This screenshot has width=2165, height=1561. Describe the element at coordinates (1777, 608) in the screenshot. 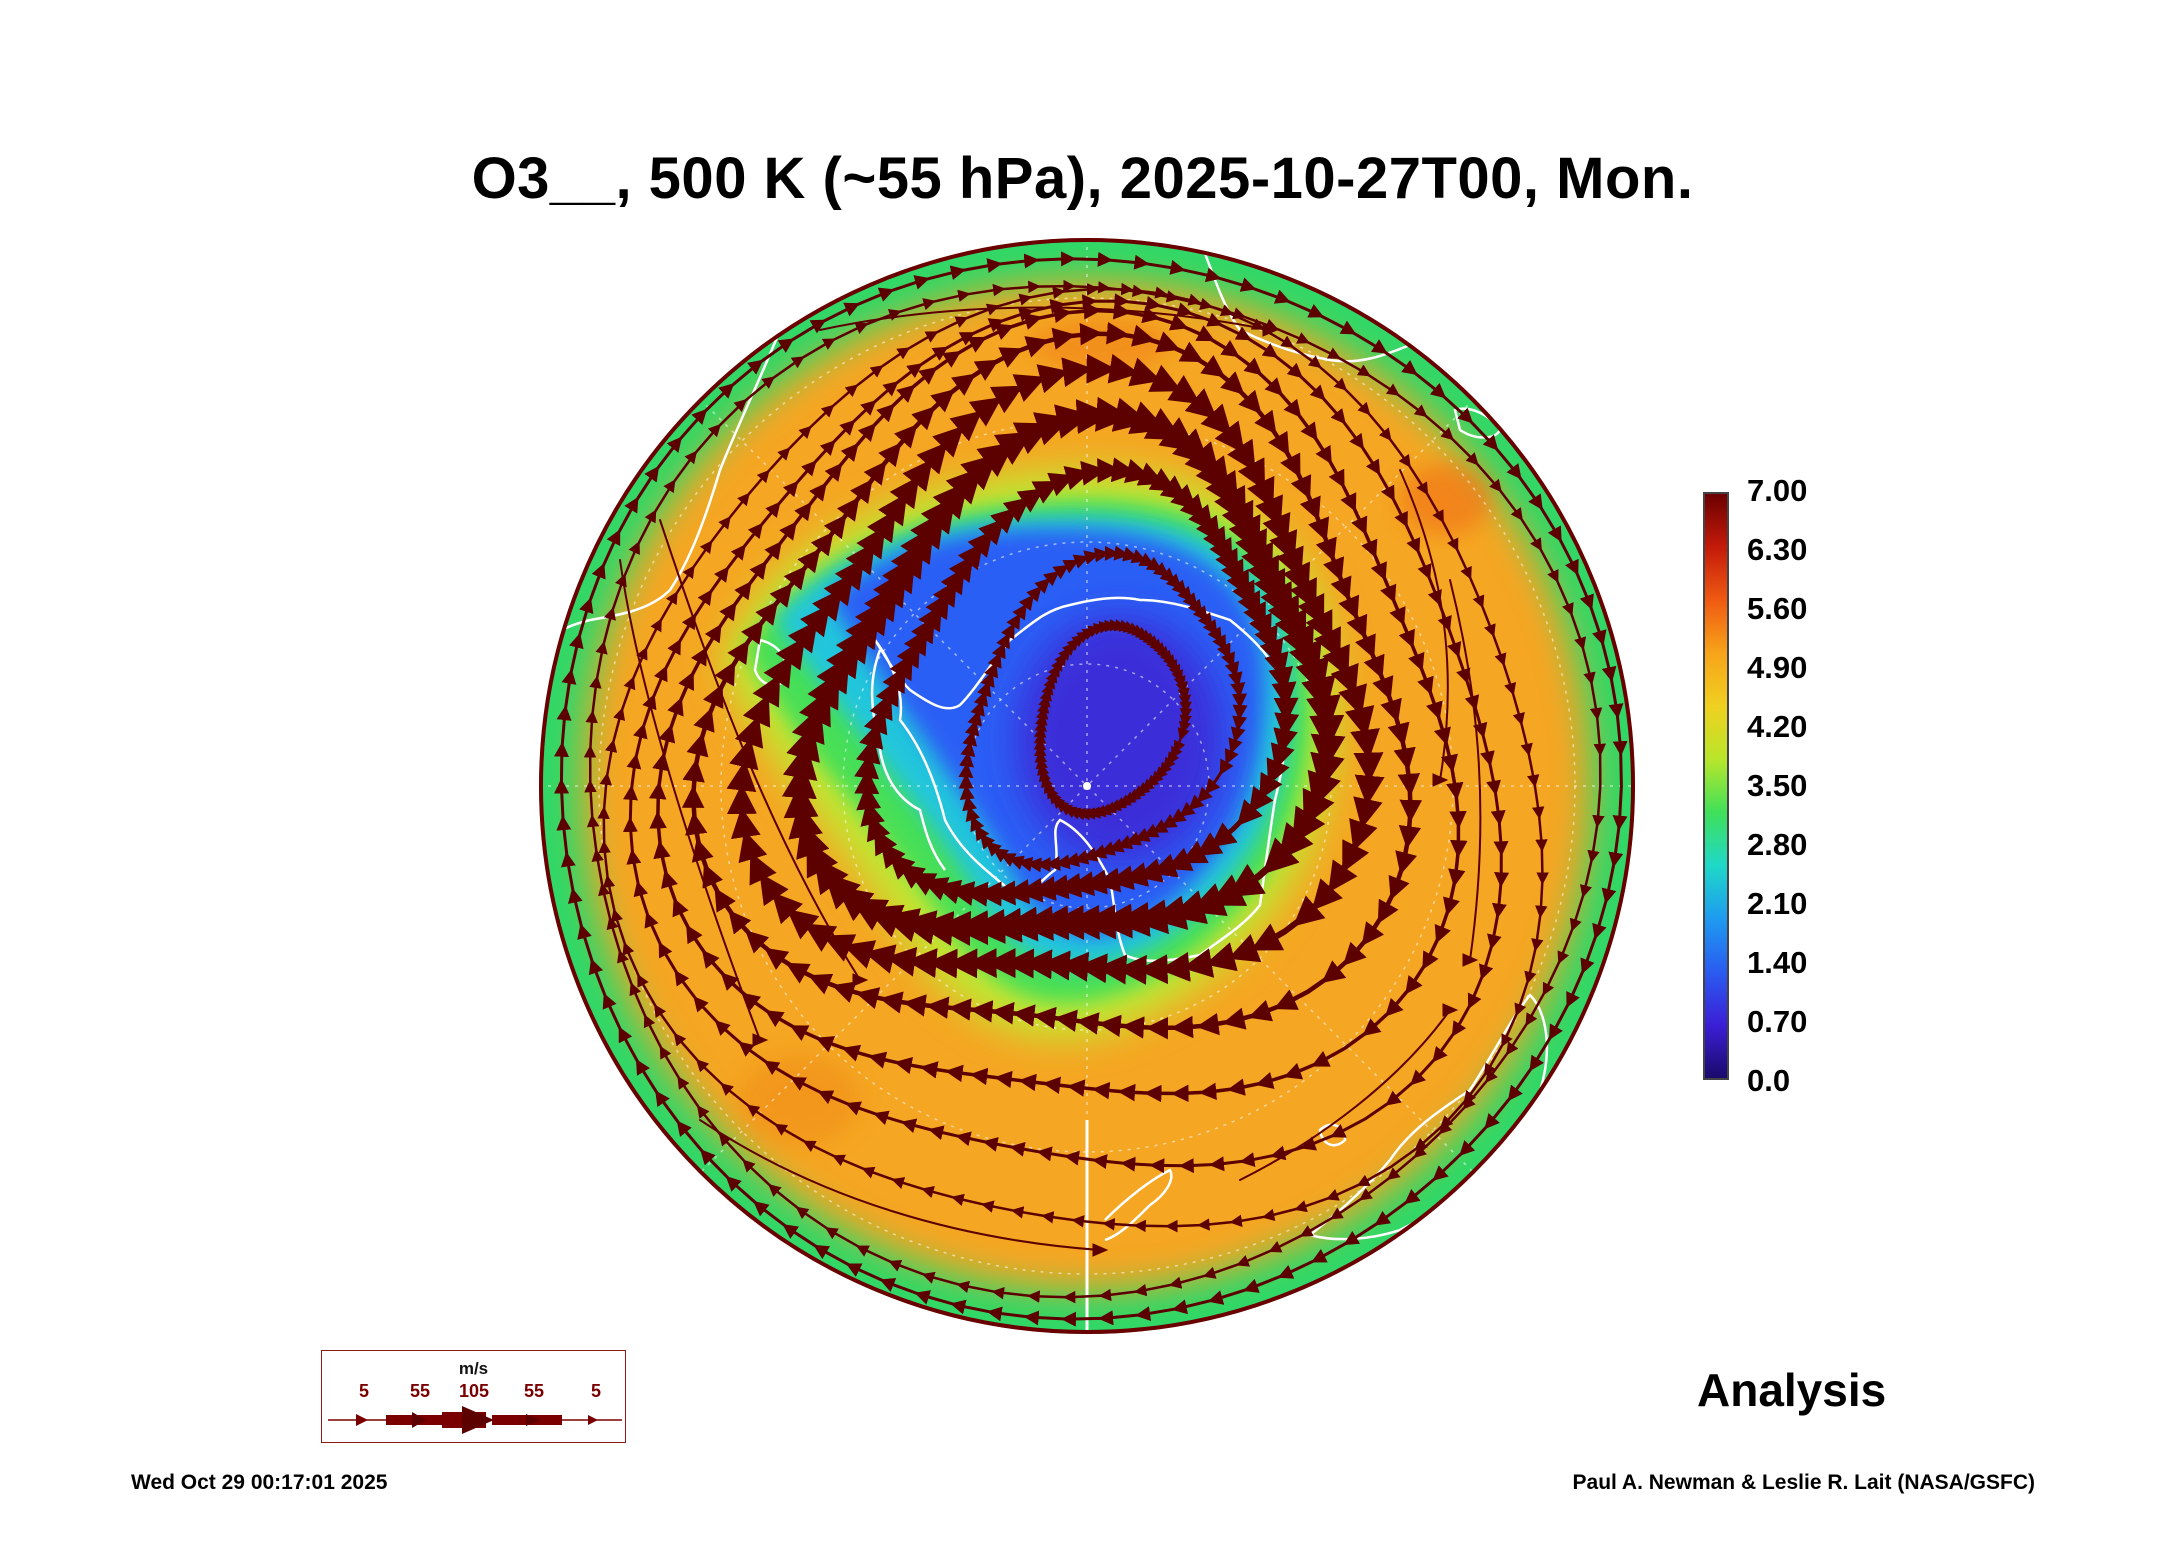

I see `colorbar-tick-label: 5.60` at that location.